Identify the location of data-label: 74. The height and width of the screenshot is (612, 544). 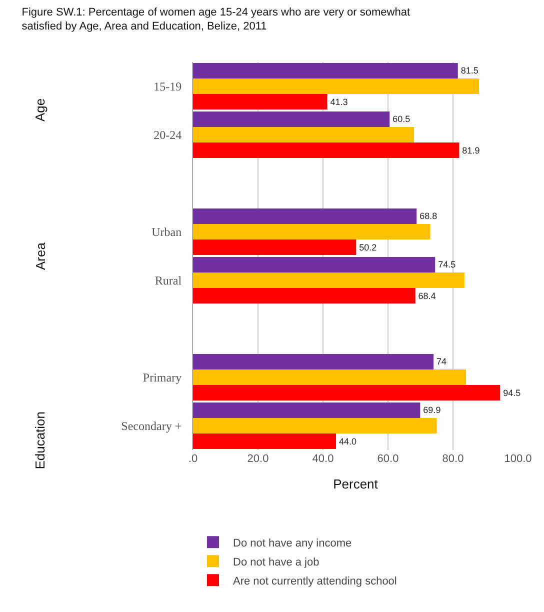
(441, 361).